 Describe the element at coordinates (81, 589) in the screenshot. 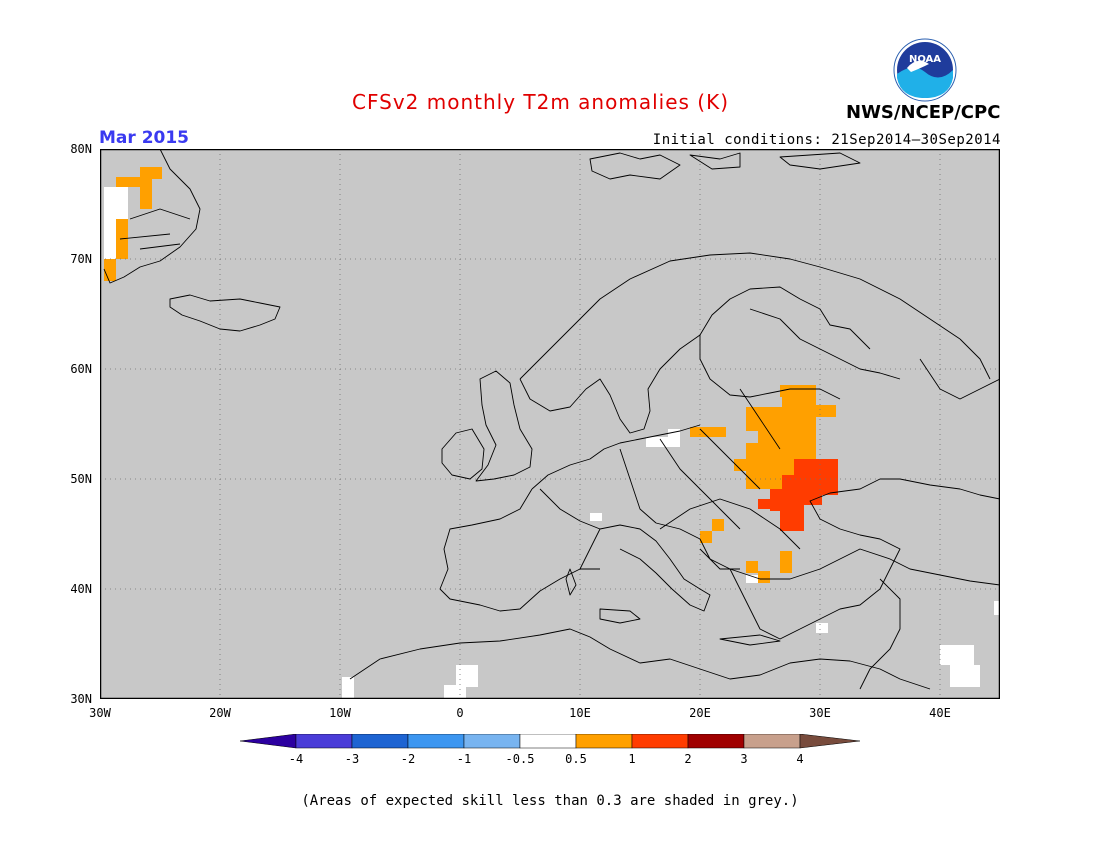

I see `lat-label: 40N` at that location.